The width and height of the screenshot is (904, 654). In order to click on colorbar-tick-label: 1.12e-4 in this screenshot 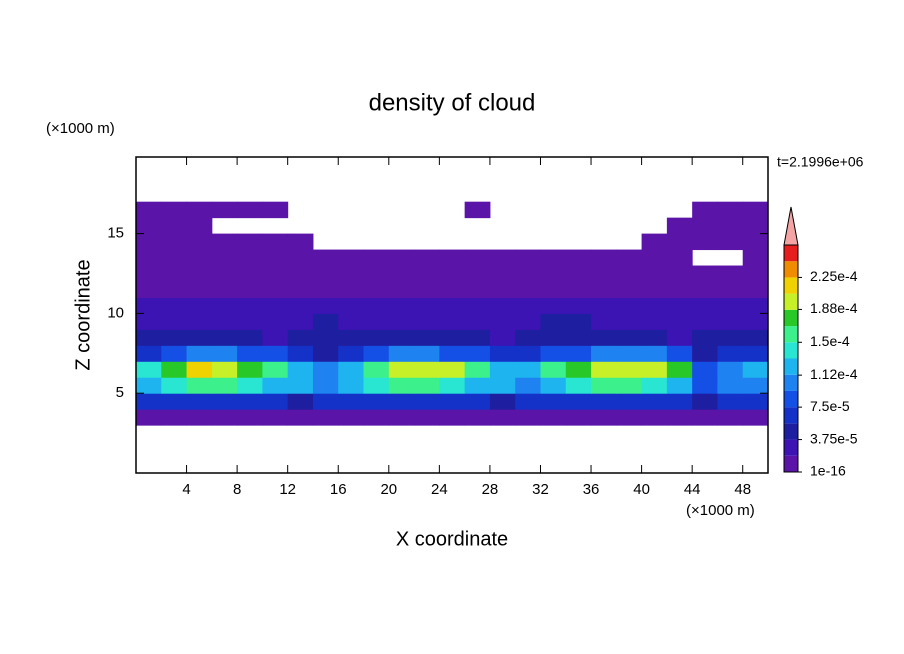, I will do `click(834, 374)`.